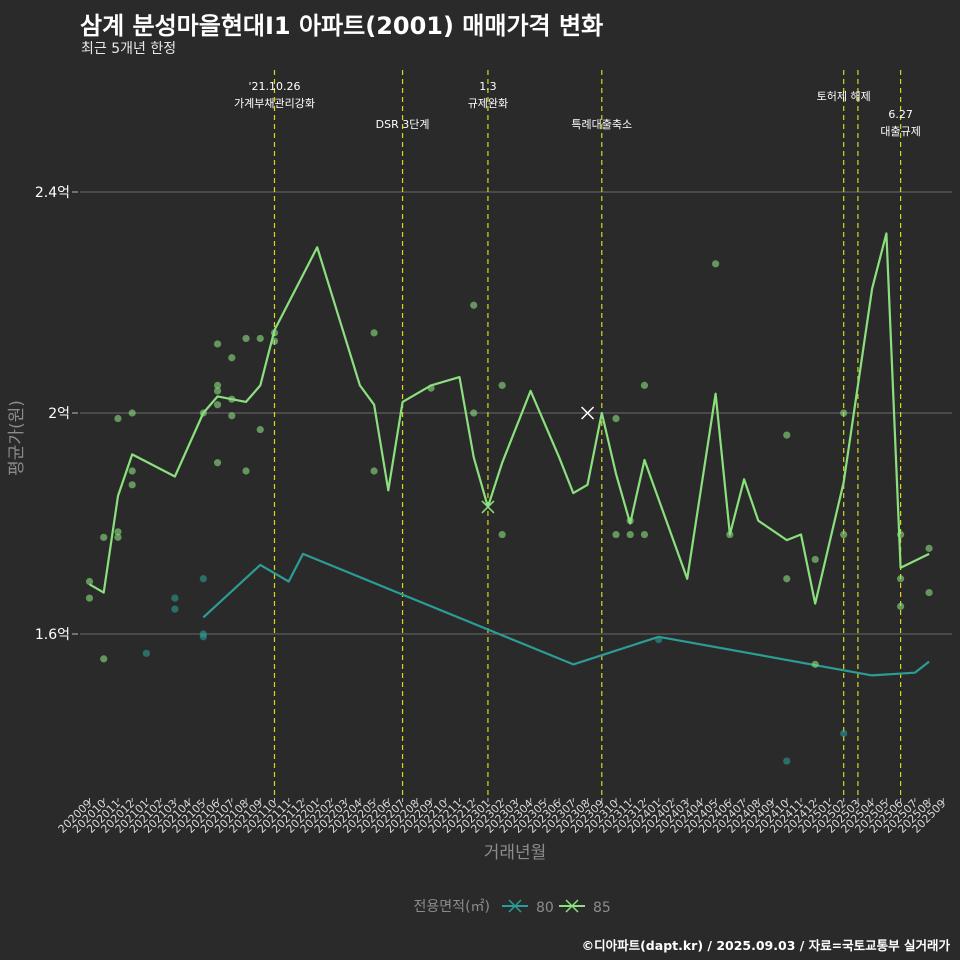 The height and width of the screenshot is (960, 960). Describe the element at coordinates (52, 193) in the screenshot. I see `y-tick-label: 2.4억` at that location.